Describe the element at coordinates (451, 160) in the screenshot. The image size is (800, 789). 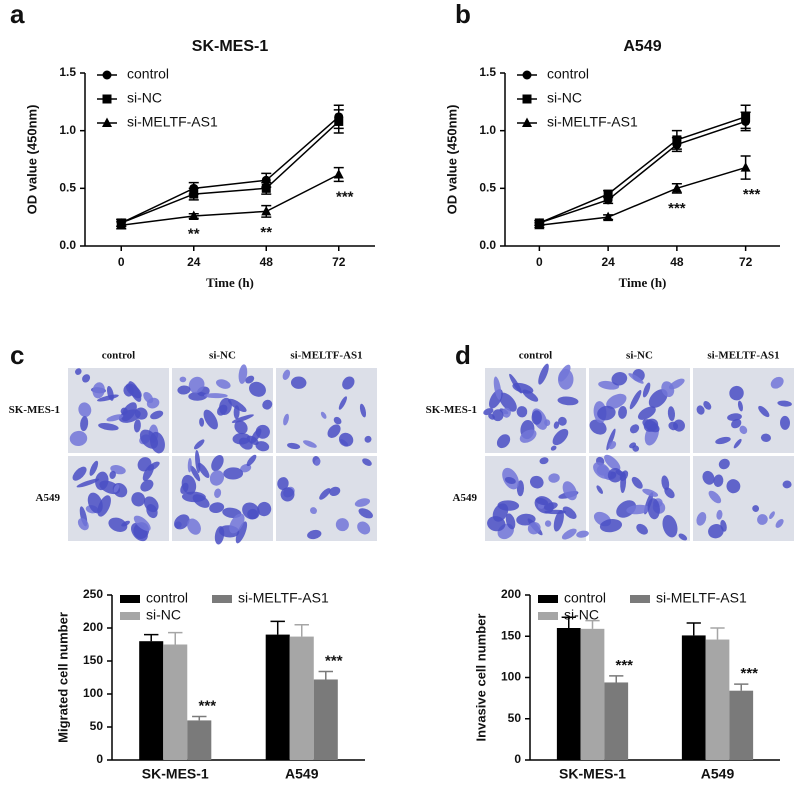
I see `y-axis-label: OD value (450nm)` at that location.